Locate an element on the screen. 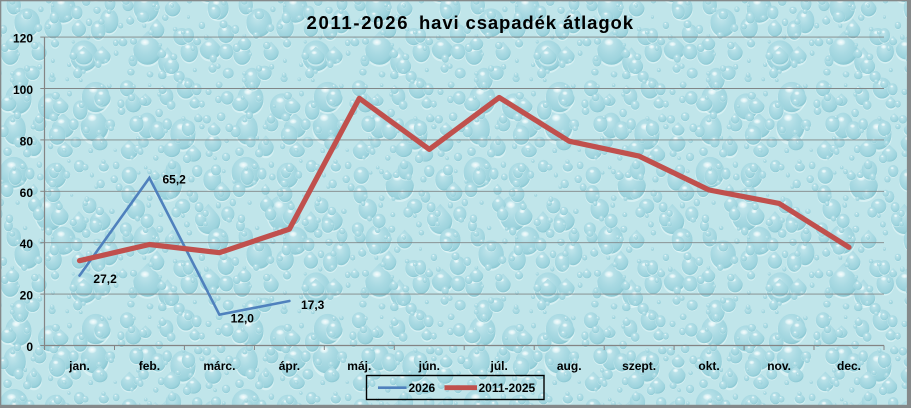 The image size is (911, 413). svg-text: jan. is located at coordinates (79, 366).